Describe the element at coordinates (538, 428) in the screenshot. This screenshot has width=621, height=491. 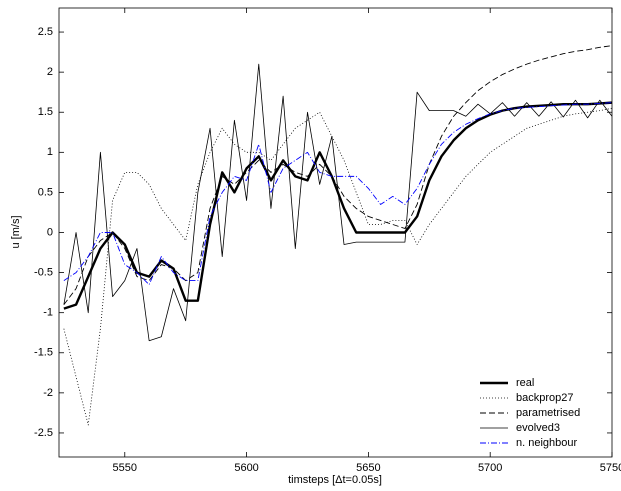
I see `legend-label: evolved3` at that location.